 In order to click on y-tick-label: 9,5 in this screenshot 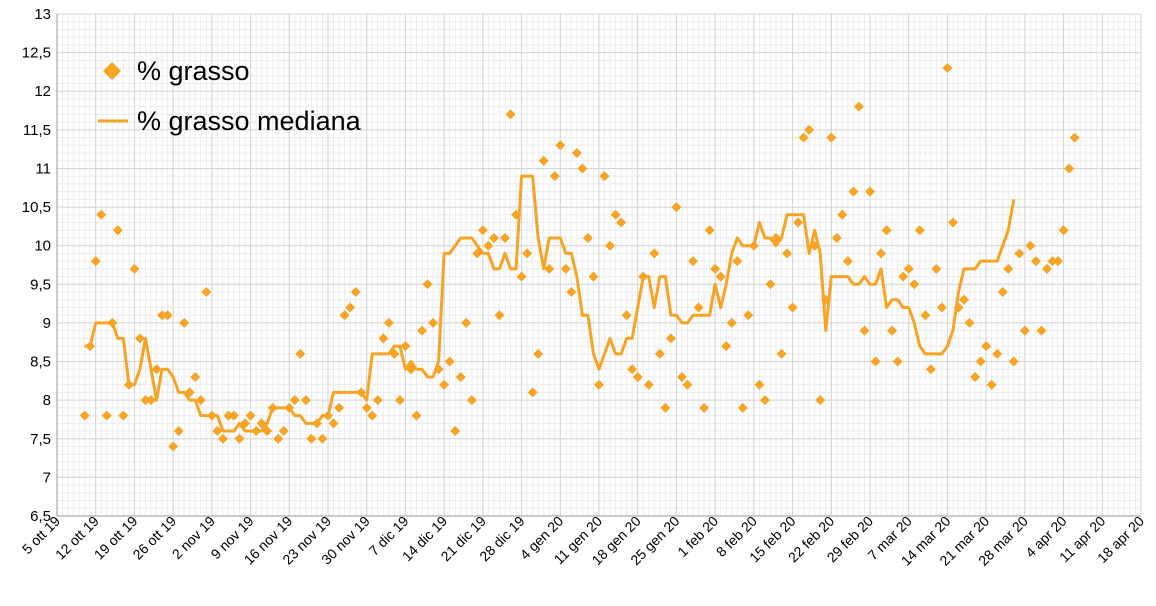, I will do `click(40, 284)`.